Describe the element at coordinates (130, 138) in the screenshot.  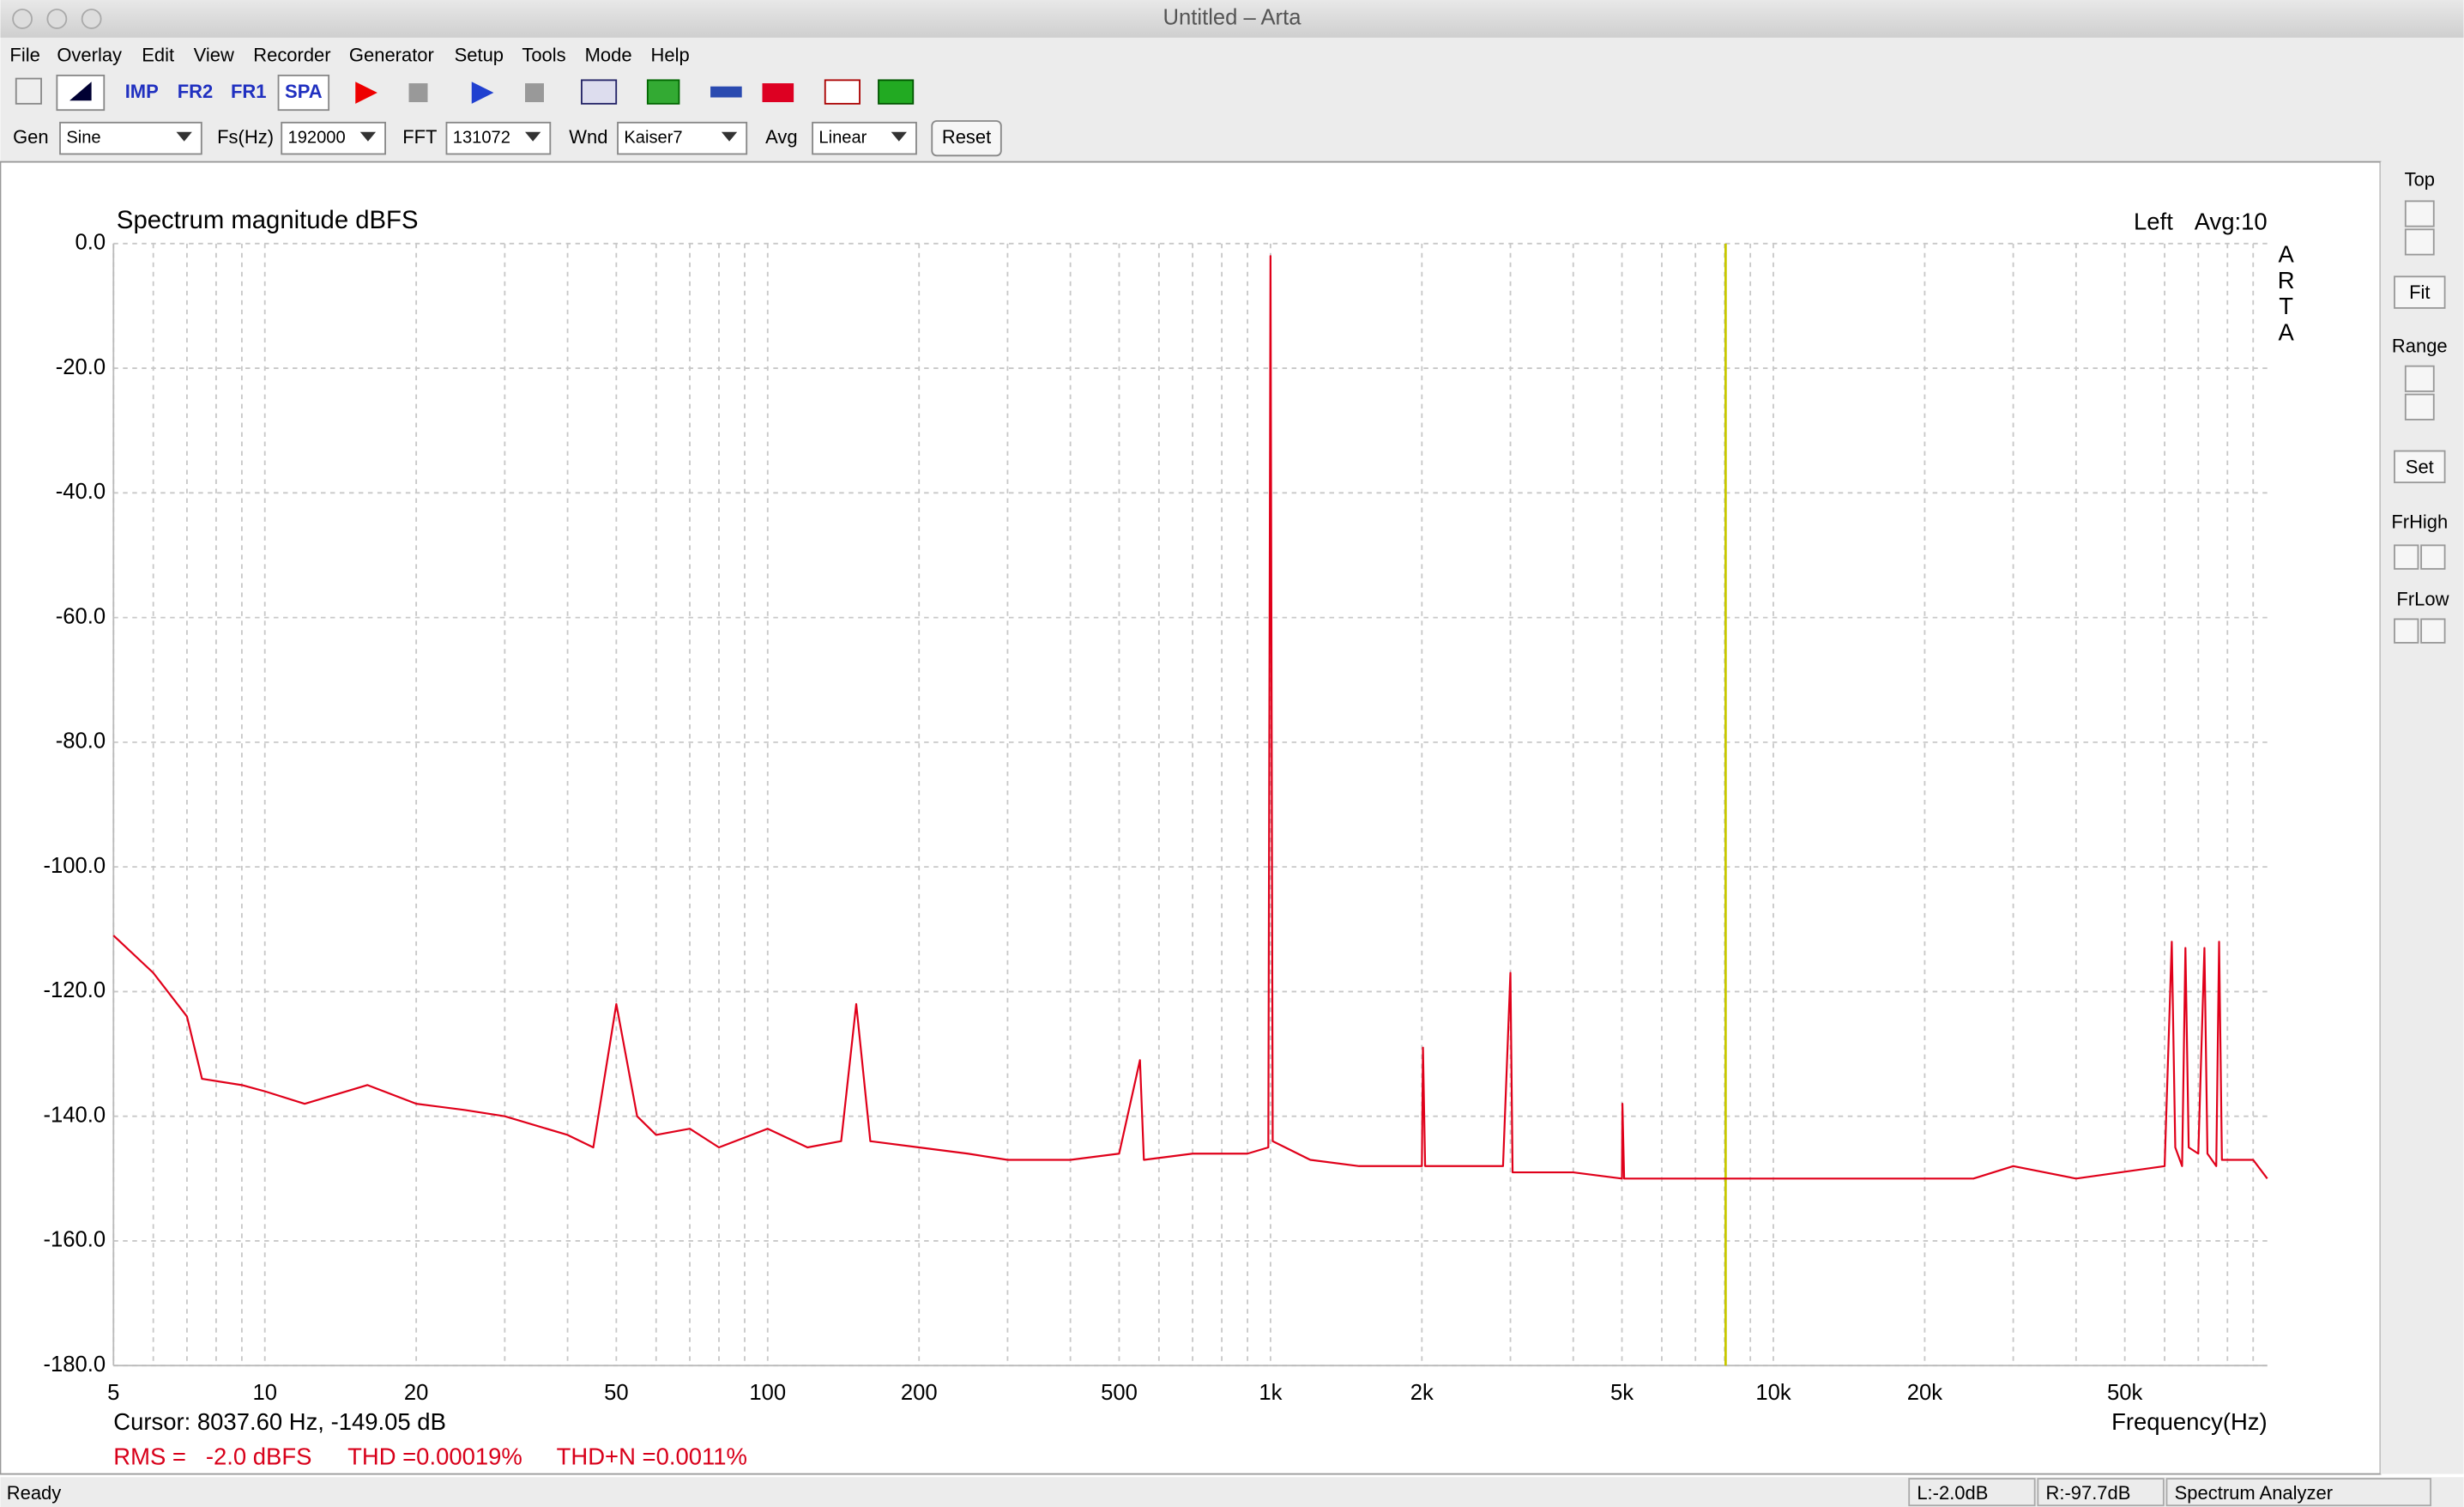
I see `gen-select` at that location.